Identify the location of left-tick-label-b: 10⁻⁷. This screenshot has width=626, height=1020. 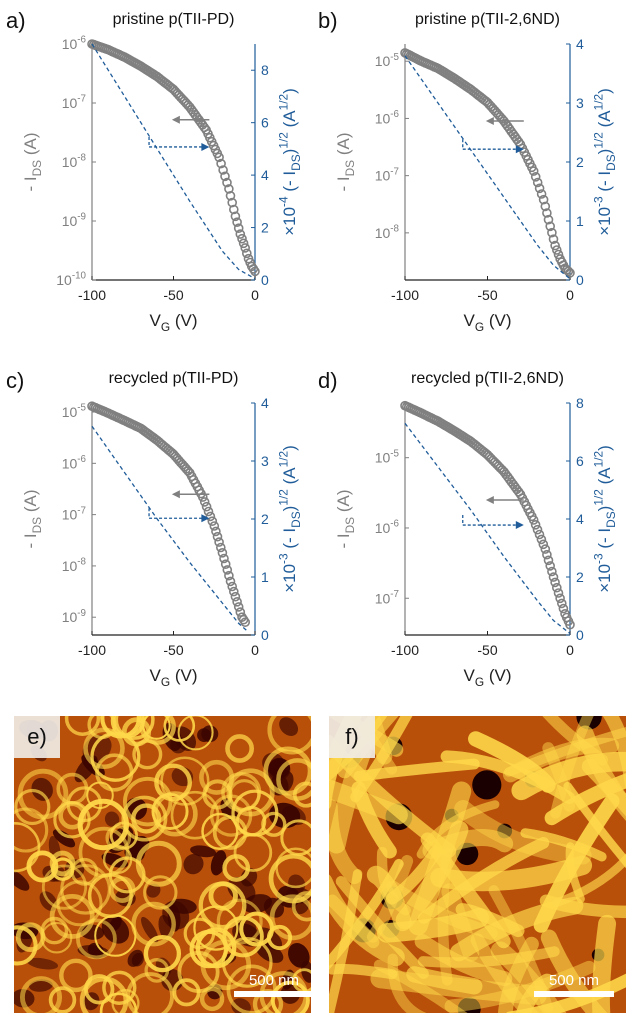
(387, 174).